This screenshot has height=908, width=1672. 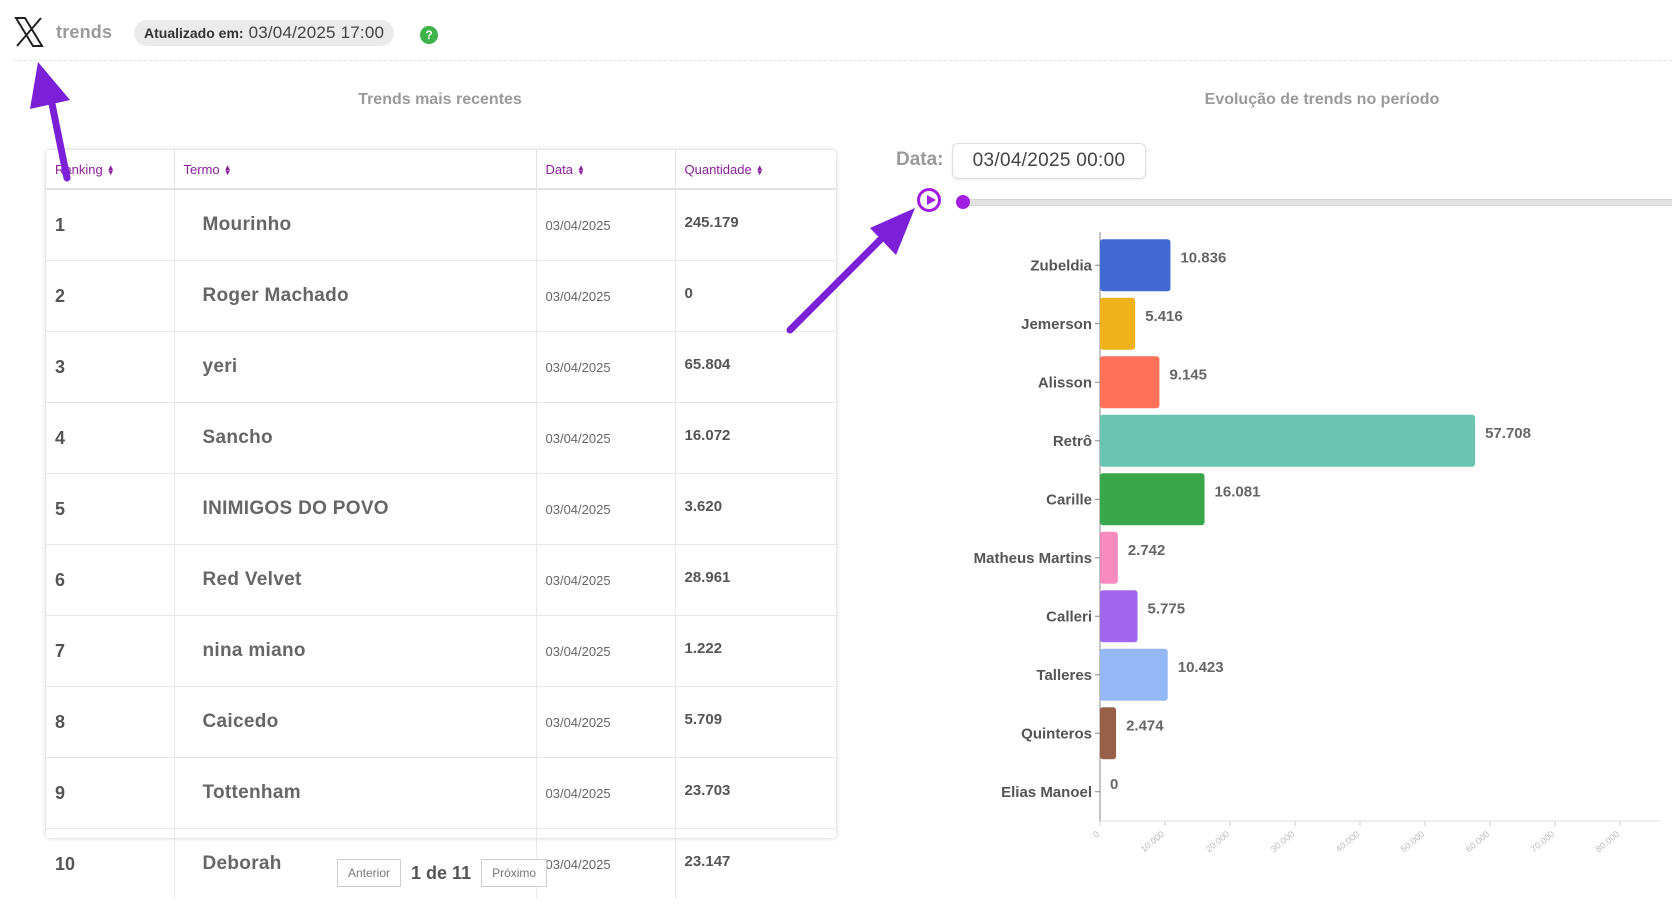 I want to click on x-tick-label: 50.000, so click(x=1413, y=841).